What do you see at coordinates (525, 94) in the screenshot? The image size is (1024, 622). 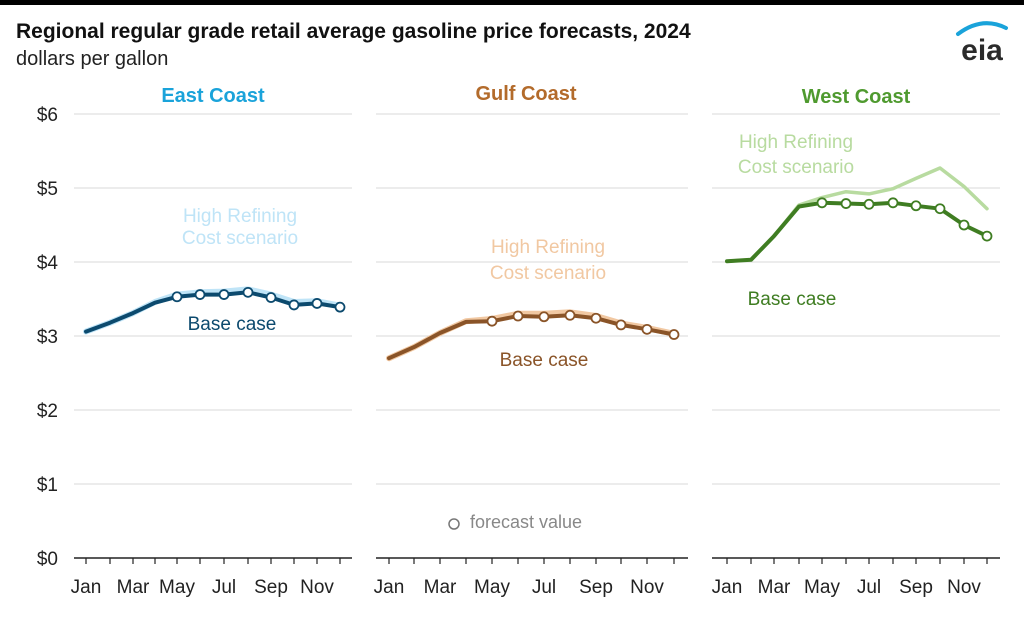 I see `panel-title: Gulf Coast` at bounding box center [525, 94].